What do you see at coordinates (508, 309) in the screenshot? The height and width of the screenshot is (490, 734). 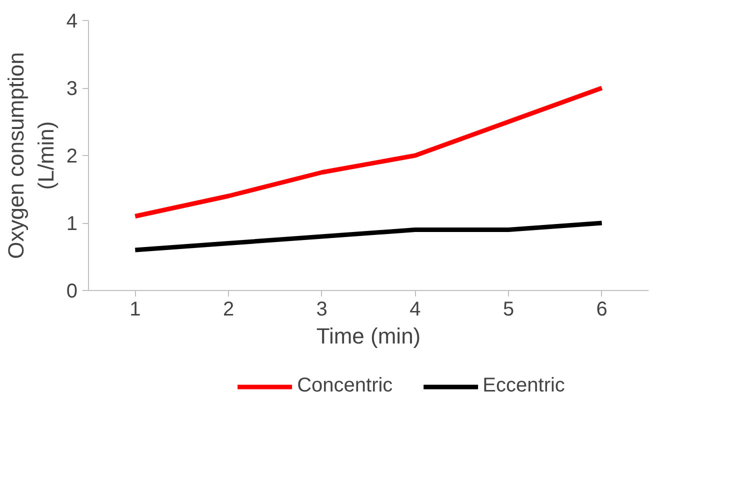 I see `x-tick-label: 5` at bounding box center [508, 309].